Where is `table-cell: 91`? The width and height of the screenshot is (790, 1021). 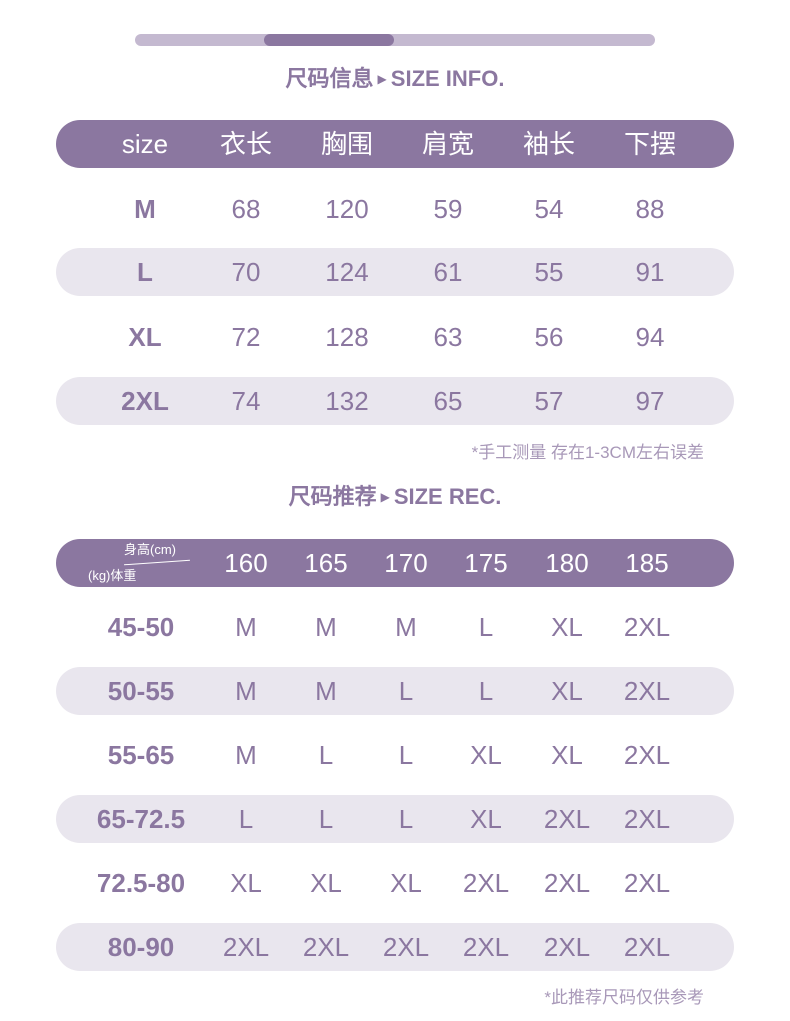
table-cell: 91 is located at coordinates (650, 272).